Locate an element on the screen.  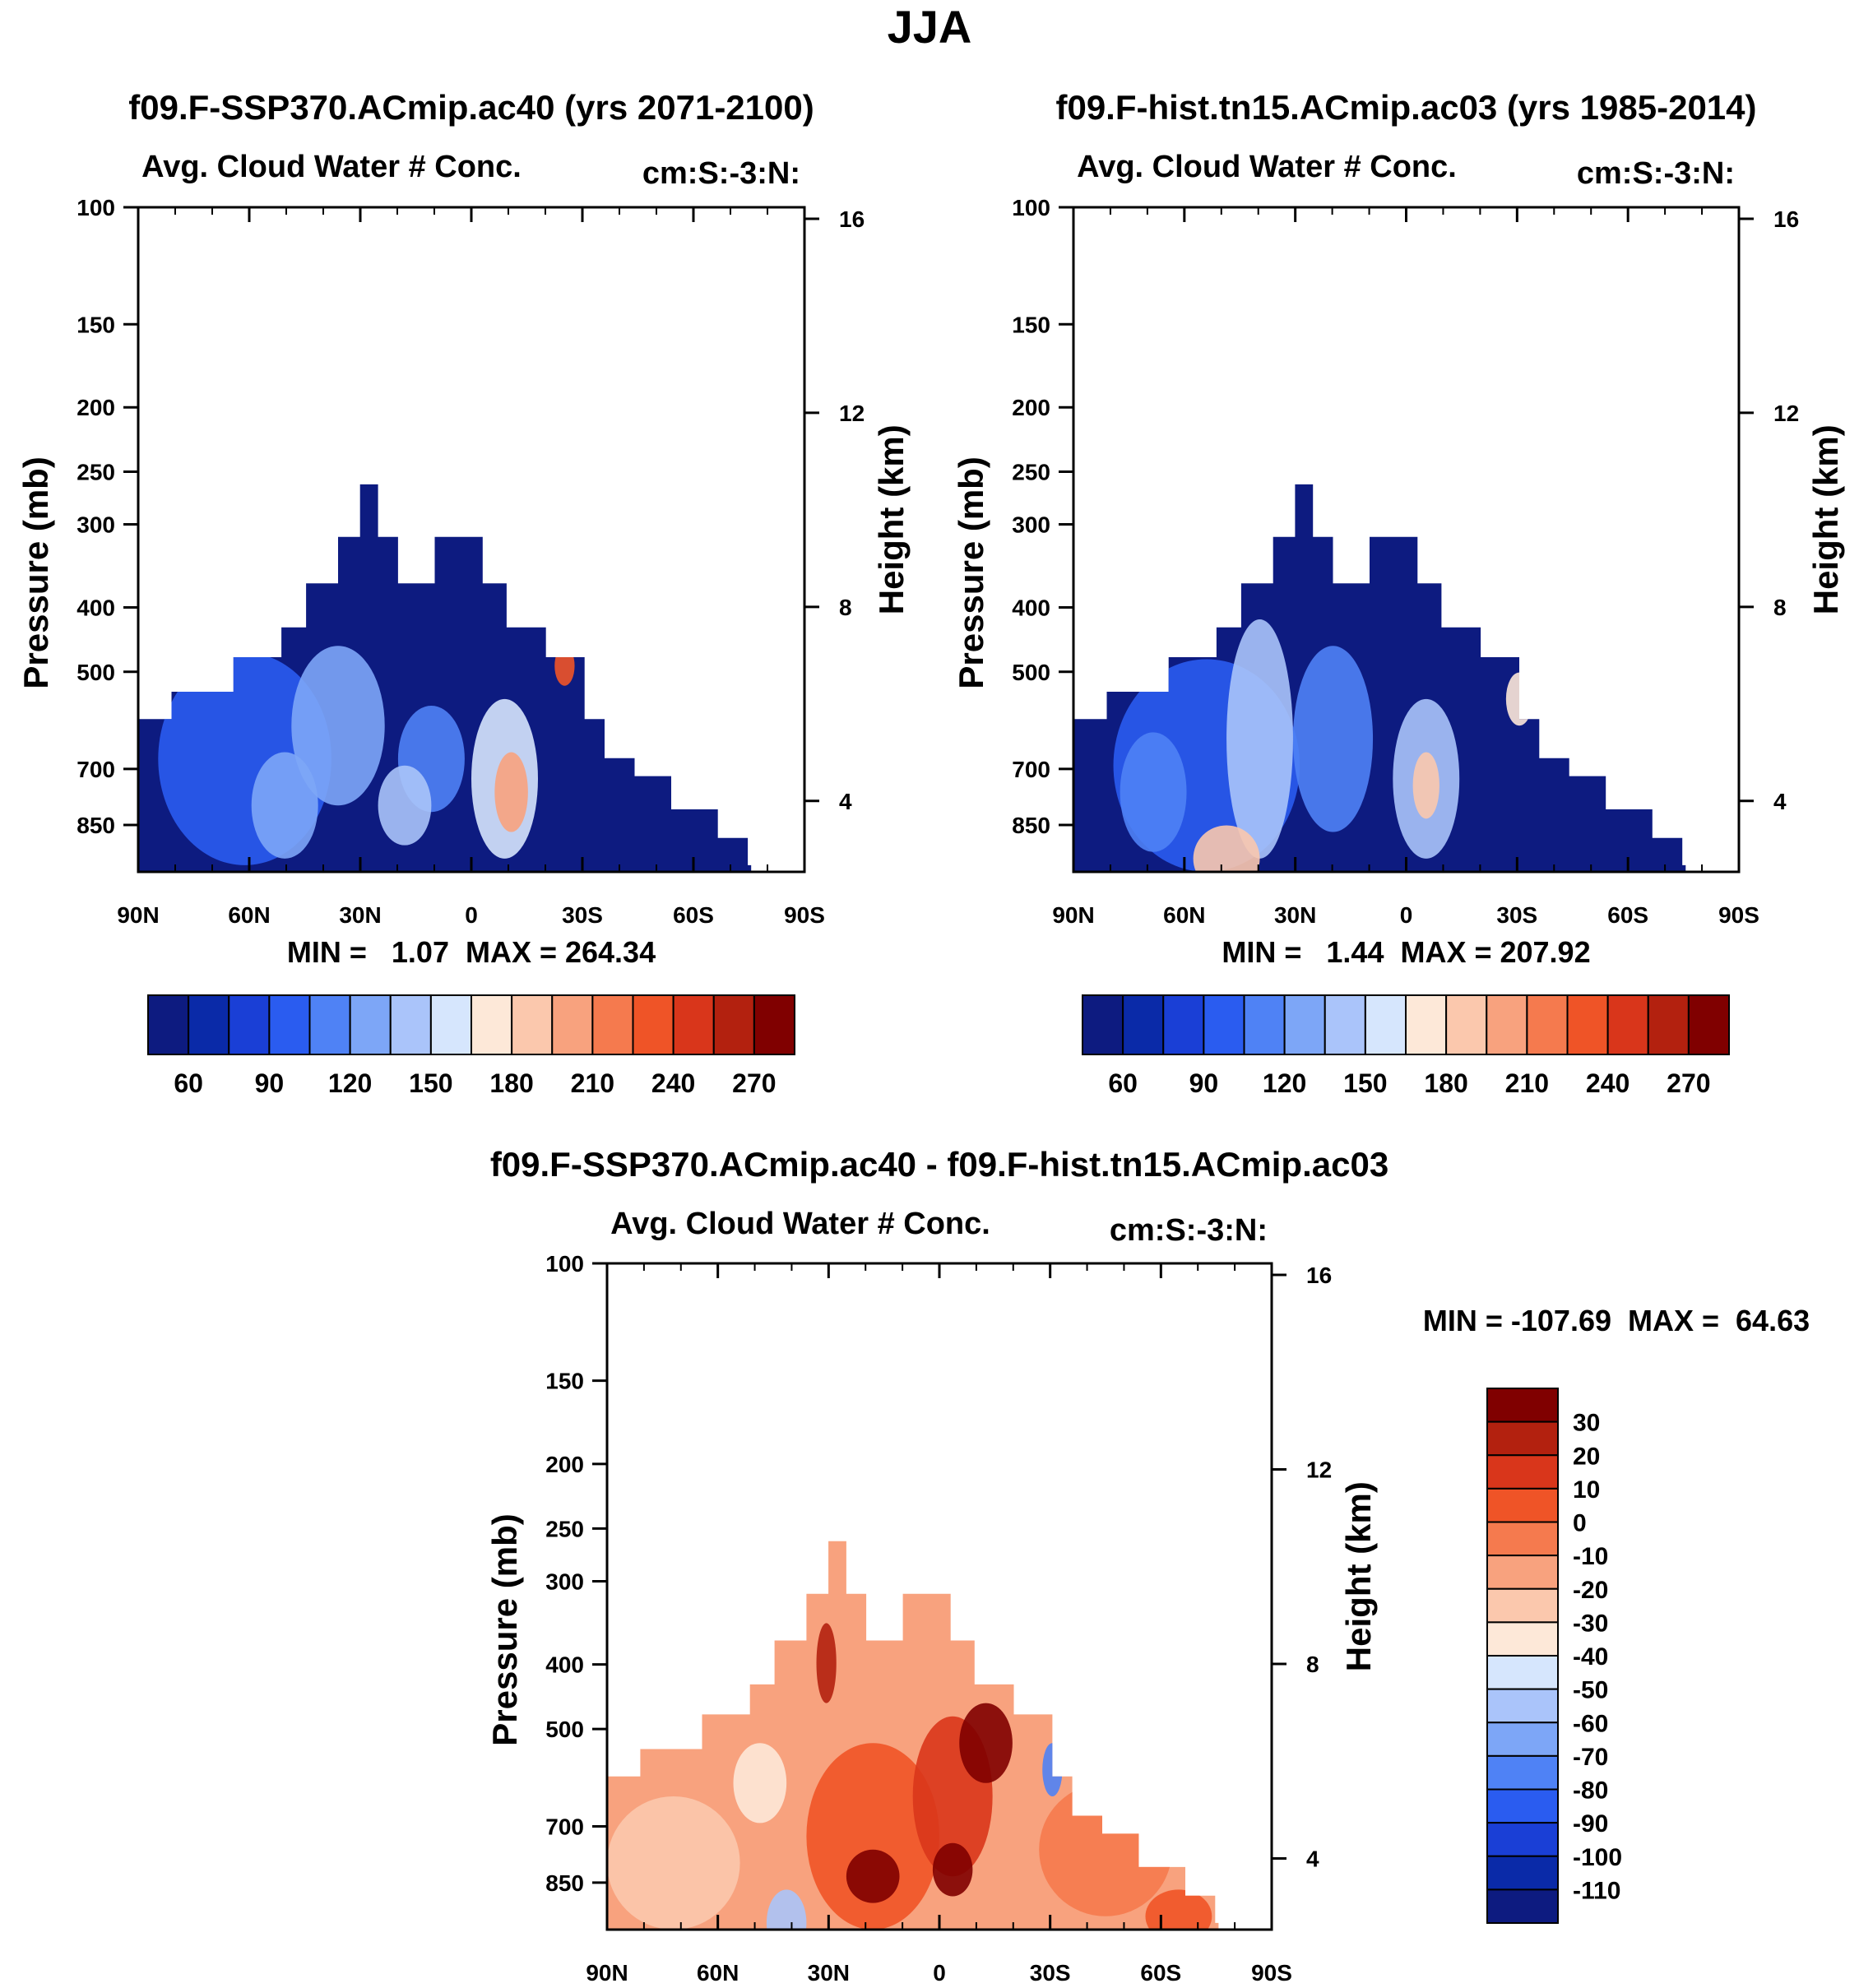
colorbar-label: -50 is located at coordinates (1590, 1691).